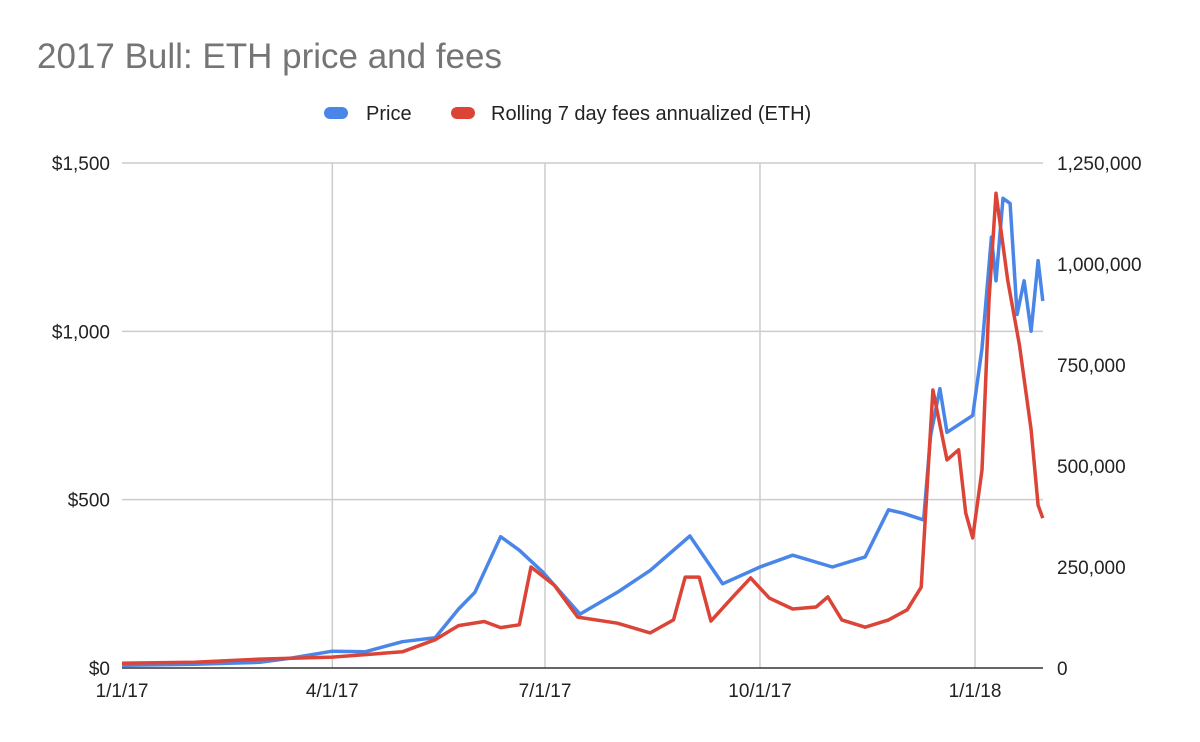  What do you see at coordinates (89, 501) in the screenshot?
I see `y-left-tick-label: $500` at bounding box center [89, 501].